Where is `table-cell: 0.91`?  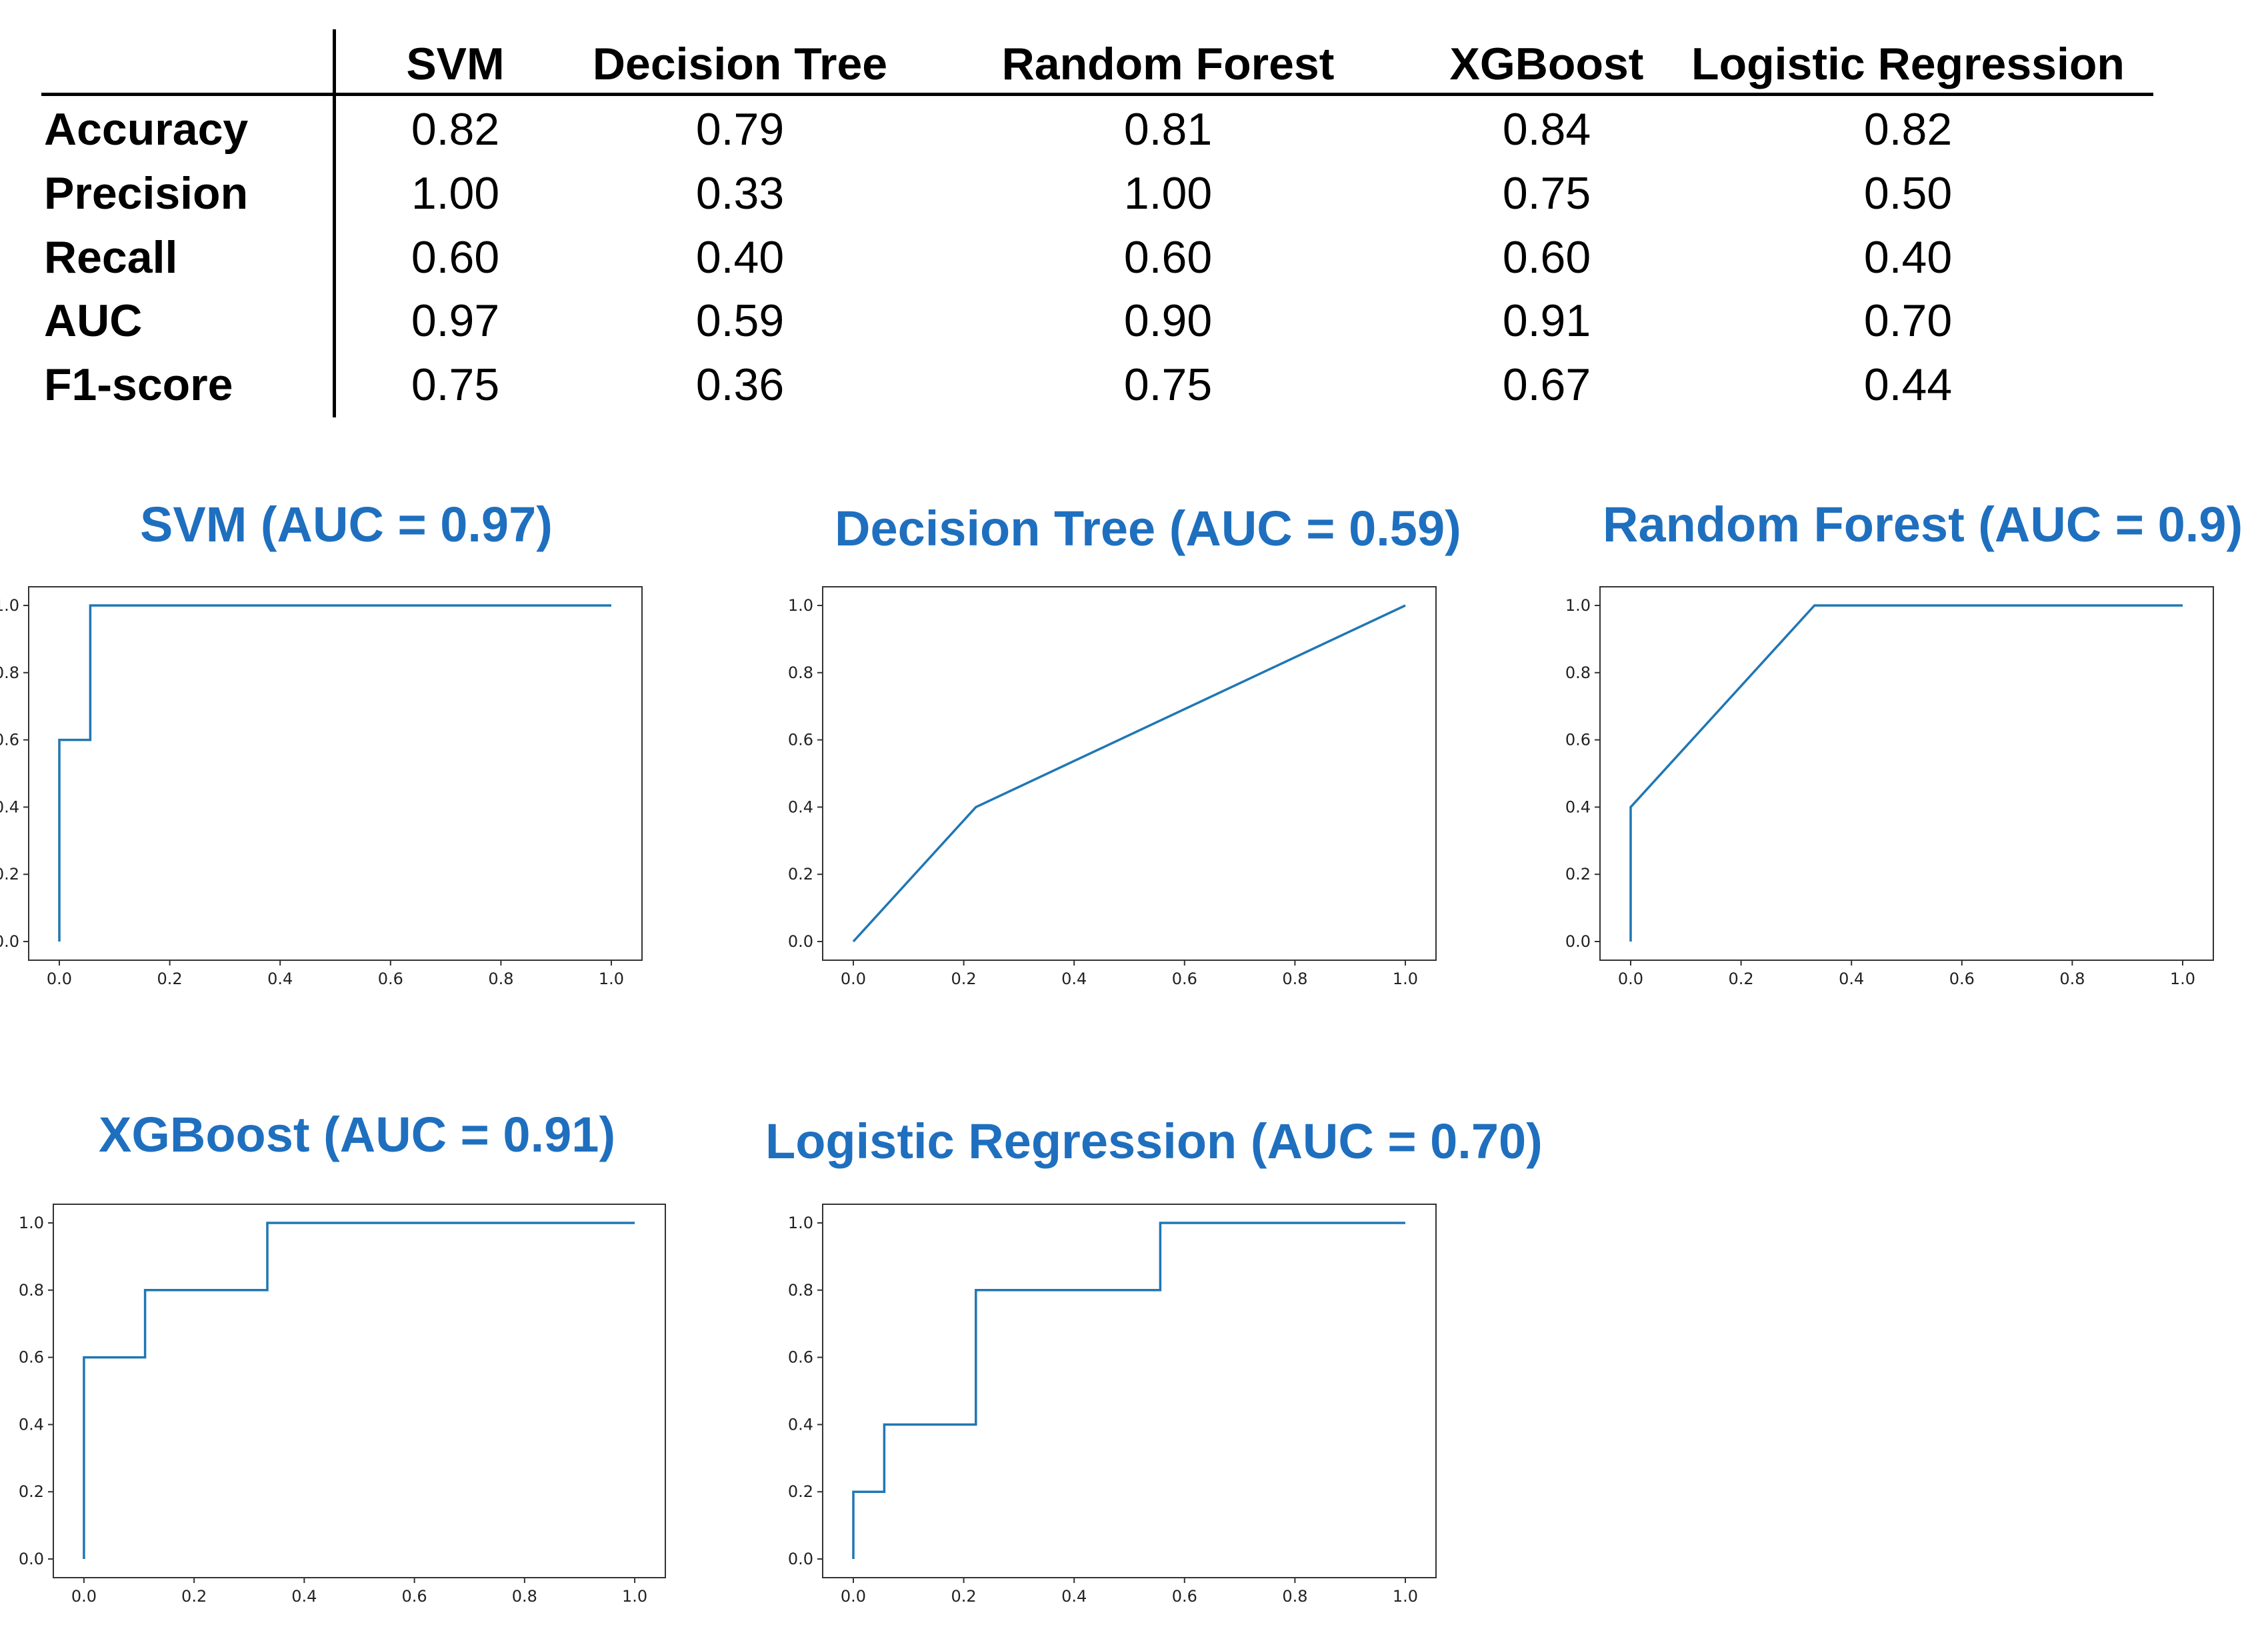
table-cell: 0.91 is located at coordinates (1546, 320).